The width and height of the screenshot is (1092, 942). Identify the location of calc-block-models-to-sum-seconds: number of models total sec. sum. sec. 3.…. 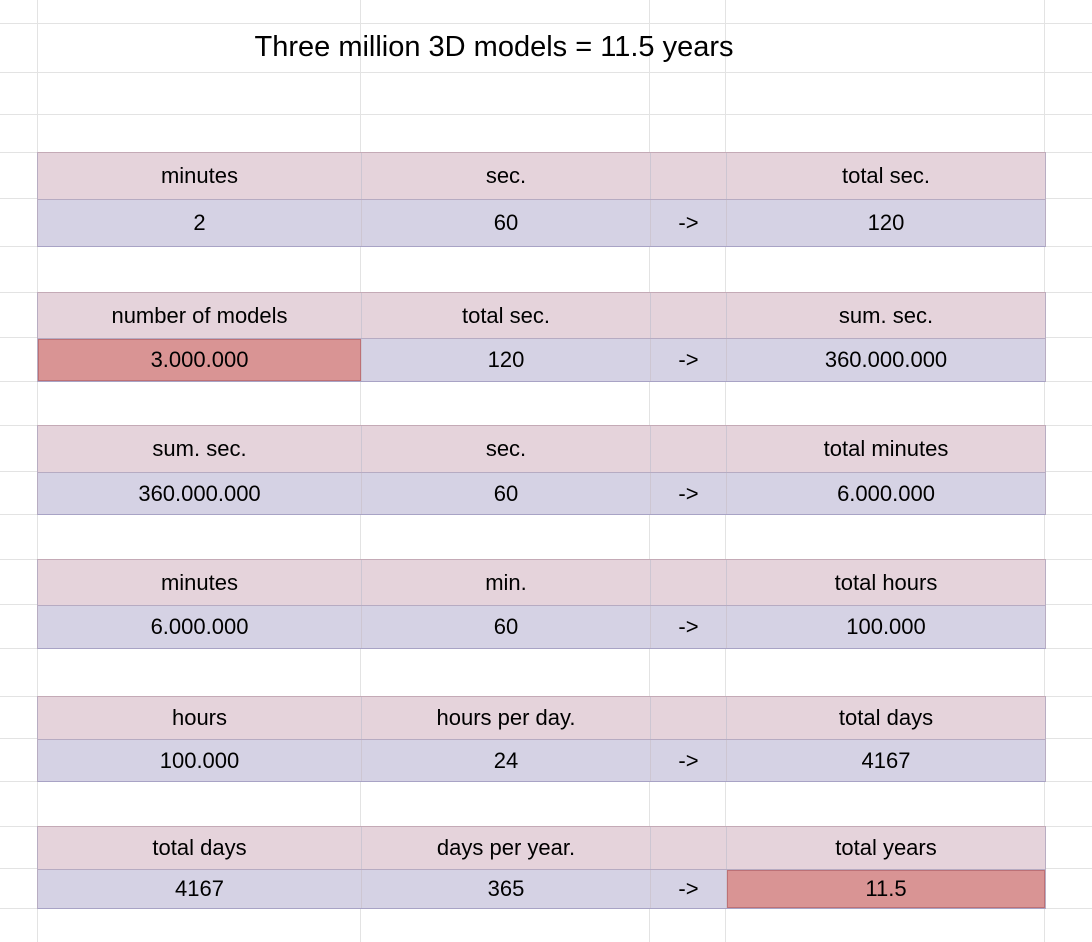
(541, 337).